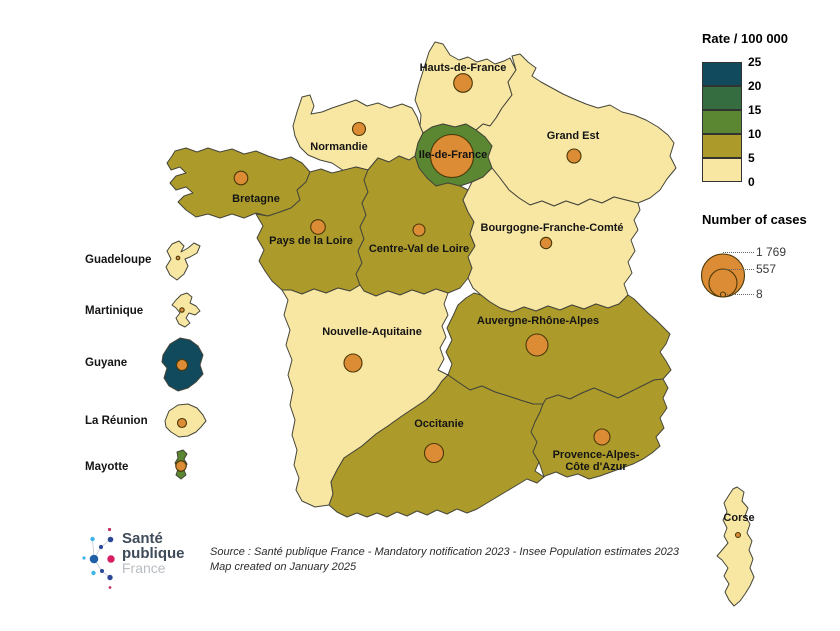  What do you see at coordinates (738, 252) in the screenshot?
I see `cases-leader-max` at bounding box center [738, 252].